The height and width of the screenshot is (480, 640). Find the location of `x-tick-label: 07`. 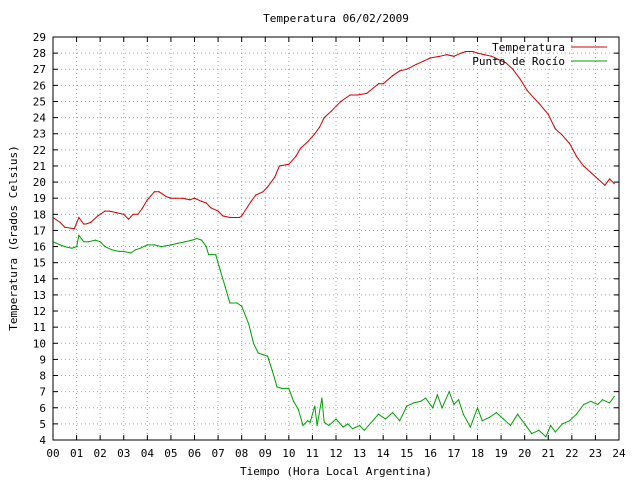

x-tick-label: 07 is located at coordinates (217, 453).